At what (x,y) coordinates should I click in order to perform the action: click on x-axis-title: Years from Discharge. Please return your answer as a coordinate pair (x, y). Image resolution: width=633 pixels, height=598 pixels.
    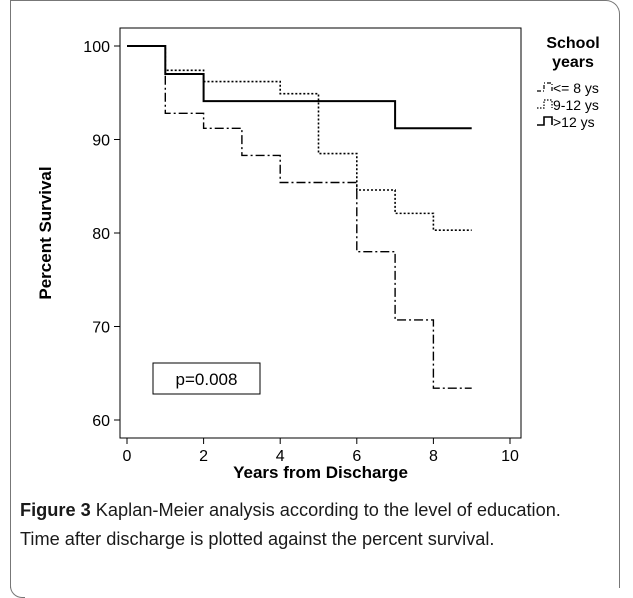
    Looking at the image, I should click on (320, 472).